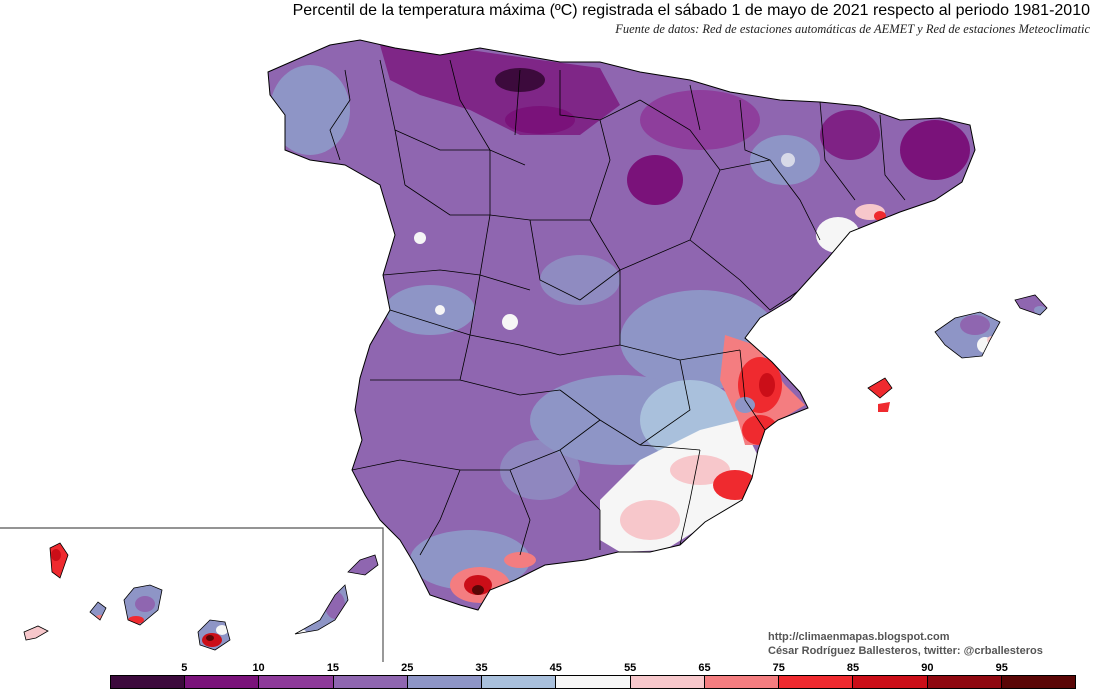  What do you see at coordinates (520, 80) in the screenshot?
I see `cantabria-darkest-zone` at bounding box center [520, 80].